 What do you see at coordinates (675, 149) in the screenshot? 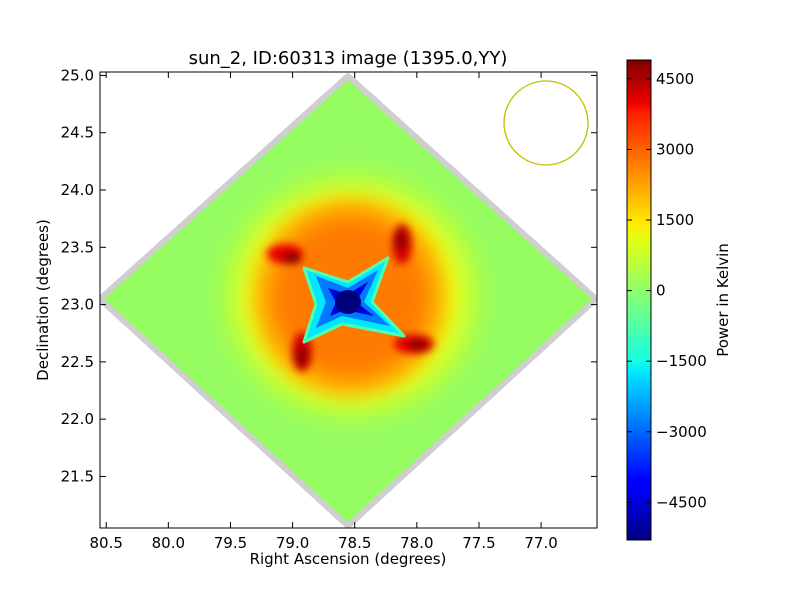
I see `colorbar-tick-label: 3000` at bounding box center [675, 149].